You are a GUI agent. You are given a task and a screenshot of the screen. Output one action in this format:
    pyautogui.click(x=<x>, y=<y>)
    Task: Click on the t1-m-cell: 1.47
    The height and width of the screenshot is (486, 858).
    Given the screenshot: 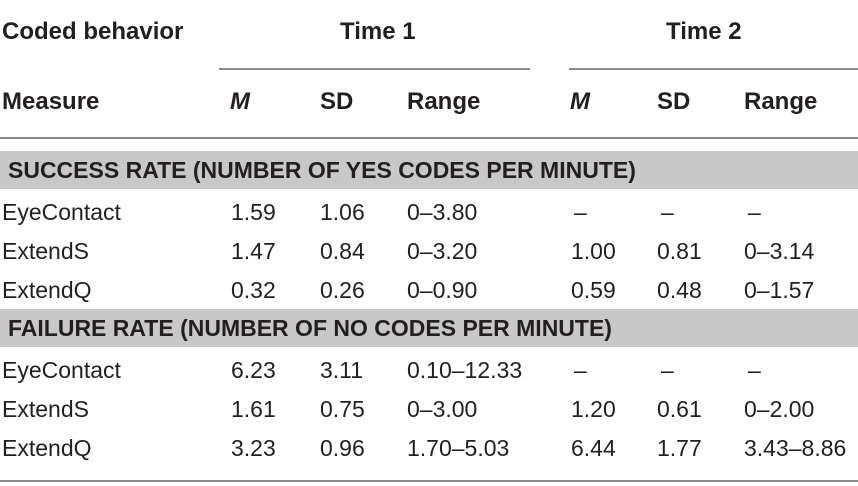 What is the action you would take?
    pyautogui.click(x=253, y=251)
    